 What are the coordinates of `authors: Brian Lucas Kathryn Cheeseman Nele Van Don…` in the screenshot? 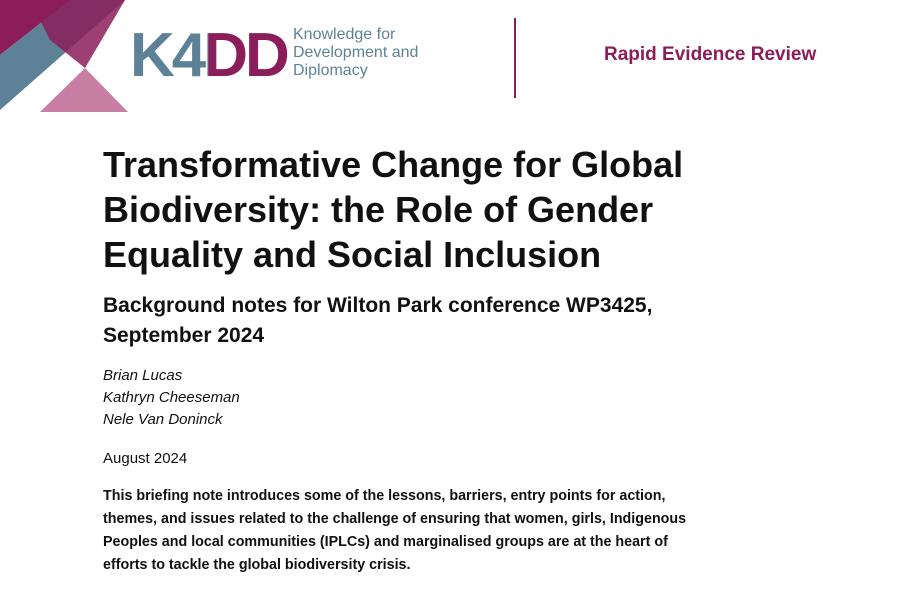 It's located at (171, 398).